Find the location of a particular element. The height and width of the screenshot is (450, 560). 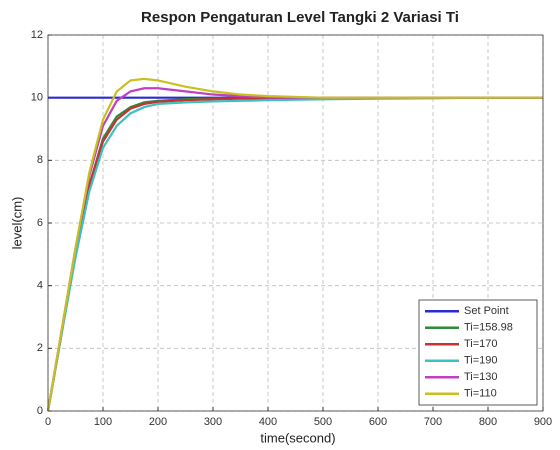

y-tick-label: 12 is located at coordinates (37, 35).